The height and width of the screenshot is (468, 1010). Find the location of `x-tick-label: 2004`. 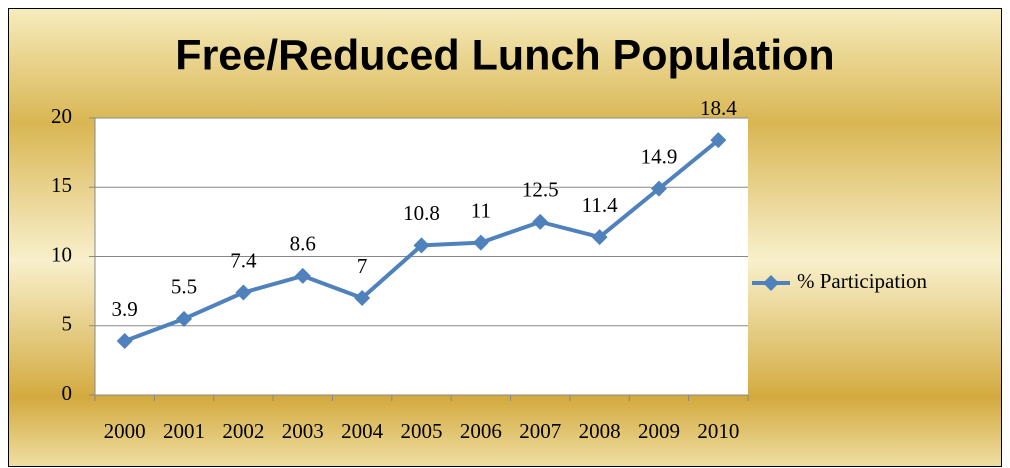

x-tick-label: 2004 is located at coordinates (362, 431).